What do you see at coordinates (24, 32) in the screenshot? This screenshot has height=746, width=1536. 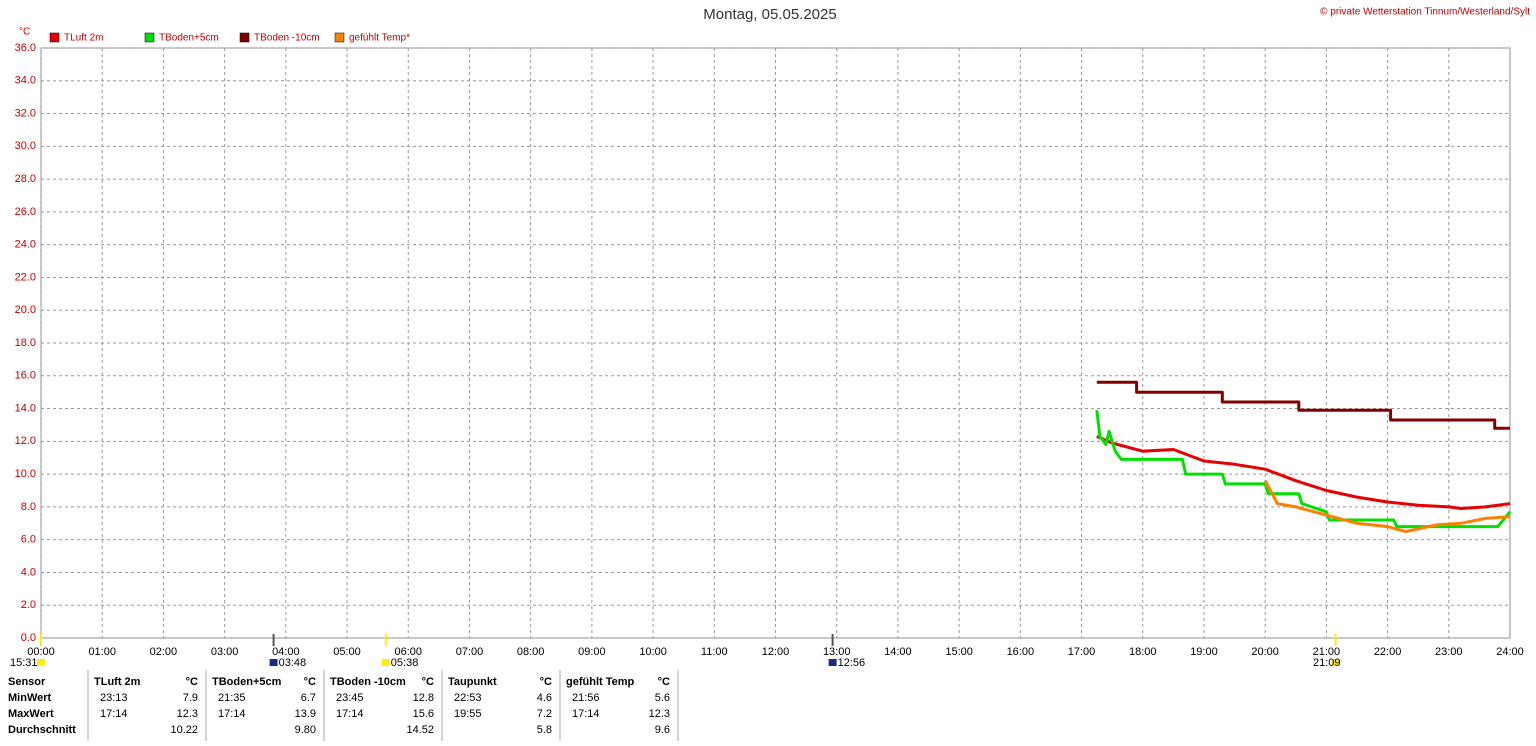 I see `y-unit: °C` at bounding box center [24, 32].